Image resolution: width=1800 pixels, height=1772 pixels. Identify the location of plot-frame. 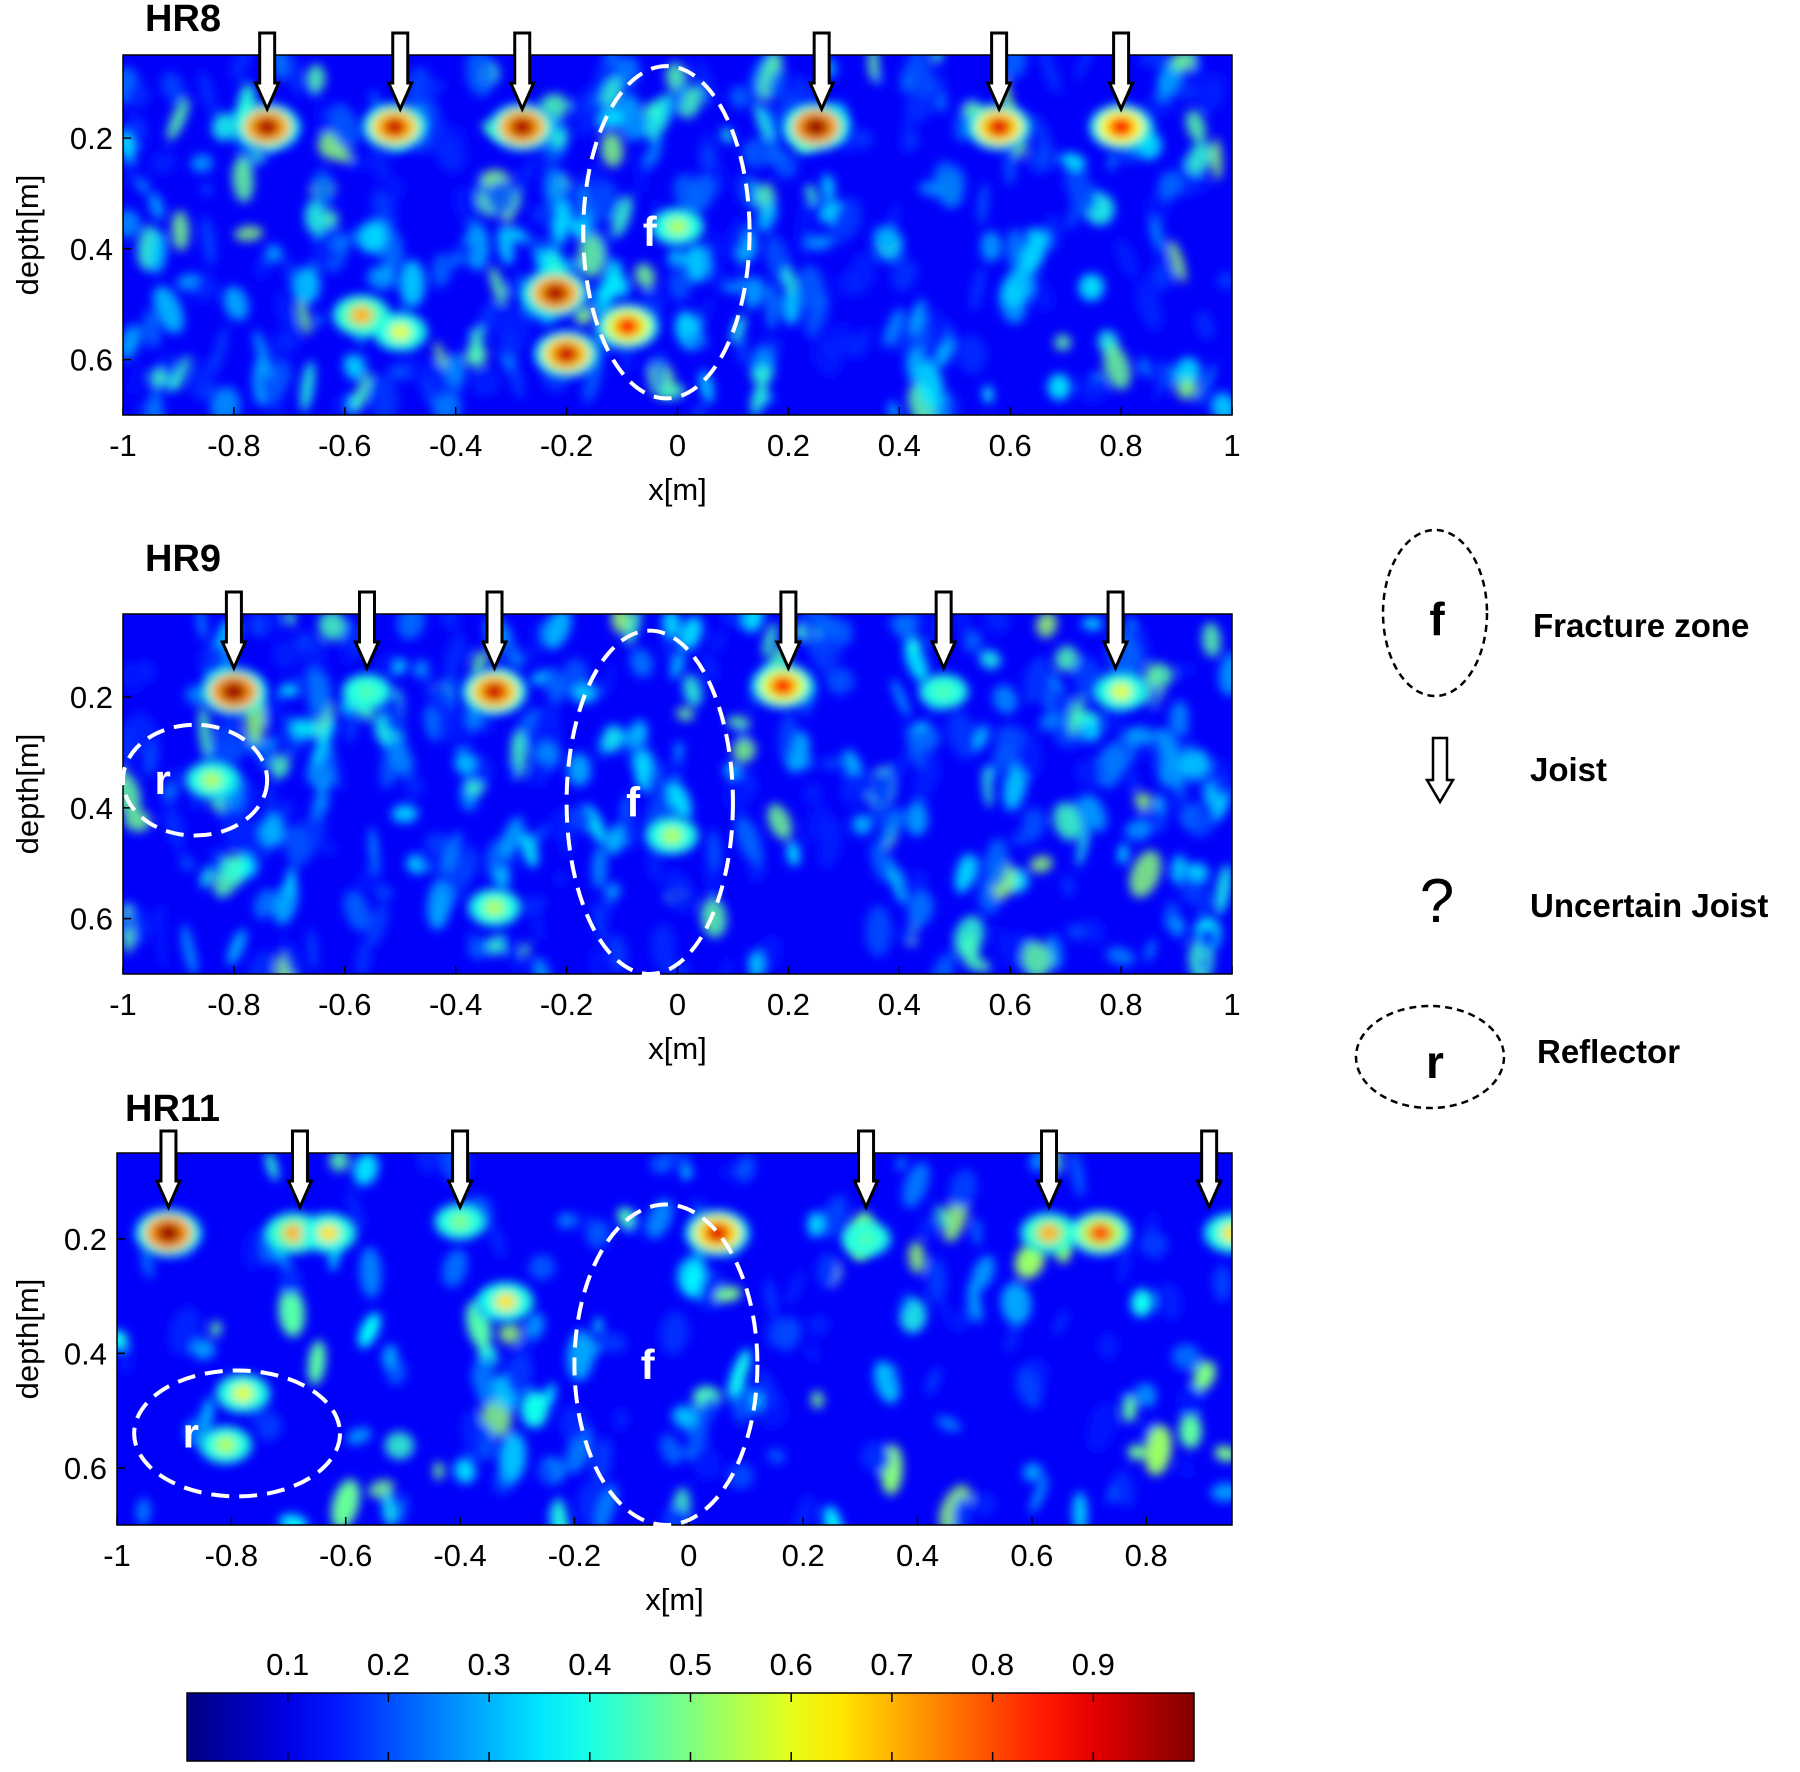
(674, 1339).